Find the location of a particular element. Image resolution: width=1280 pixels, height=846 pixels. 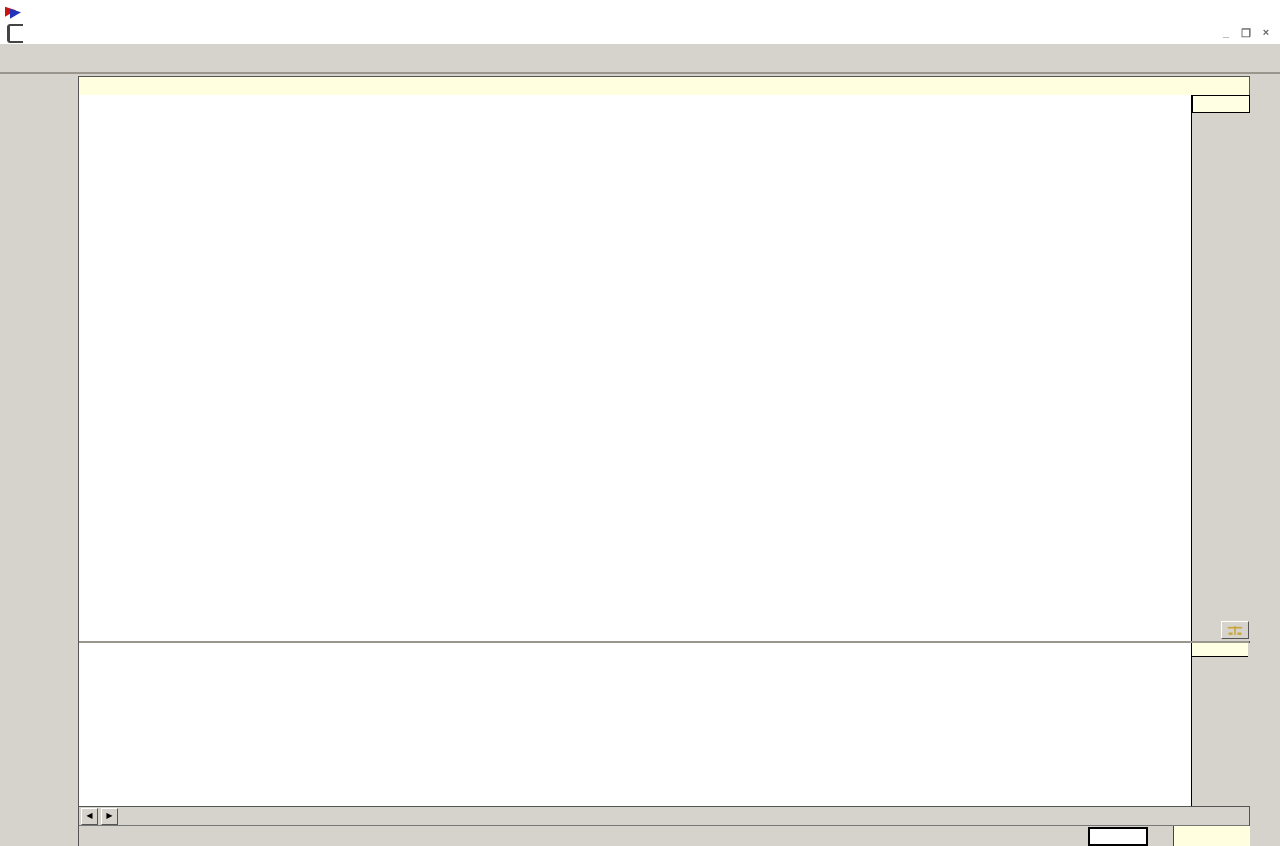

current-price-box is located at coordinates (1221, 104).